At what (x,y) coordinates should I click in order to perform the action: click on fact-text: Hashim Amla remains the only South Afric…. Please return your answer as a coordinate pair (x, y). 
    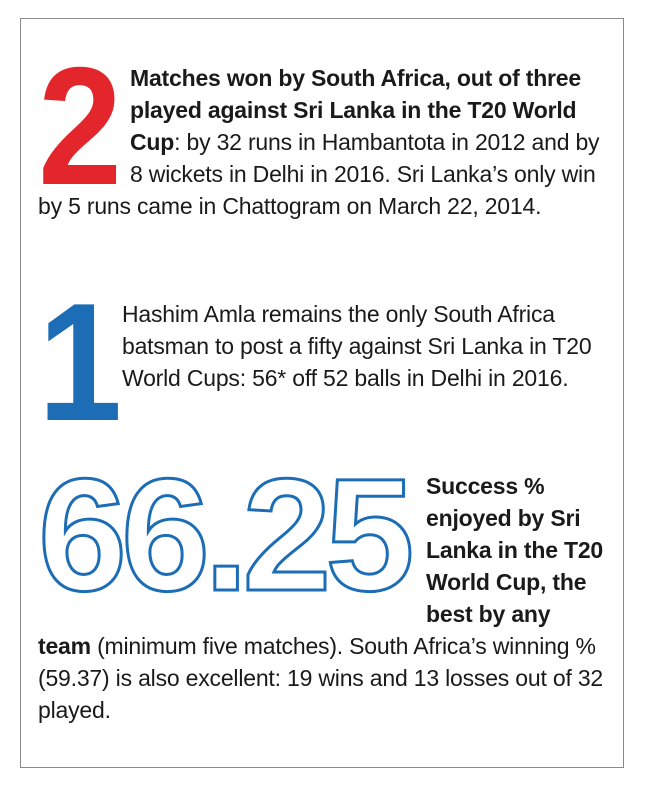
    Looking at the image, I should click on (357, 346).